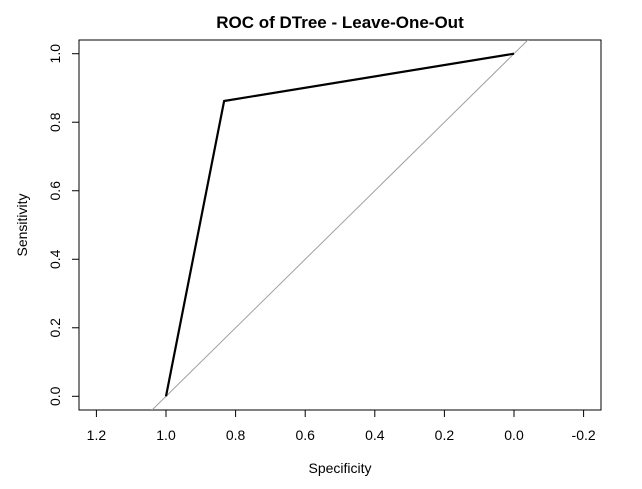 The image size is (642, 489). What do you see at coordinates (305, 435) in the screenshot?
I see `x-tick-label: 0.6` at bounding box center [305, 435].